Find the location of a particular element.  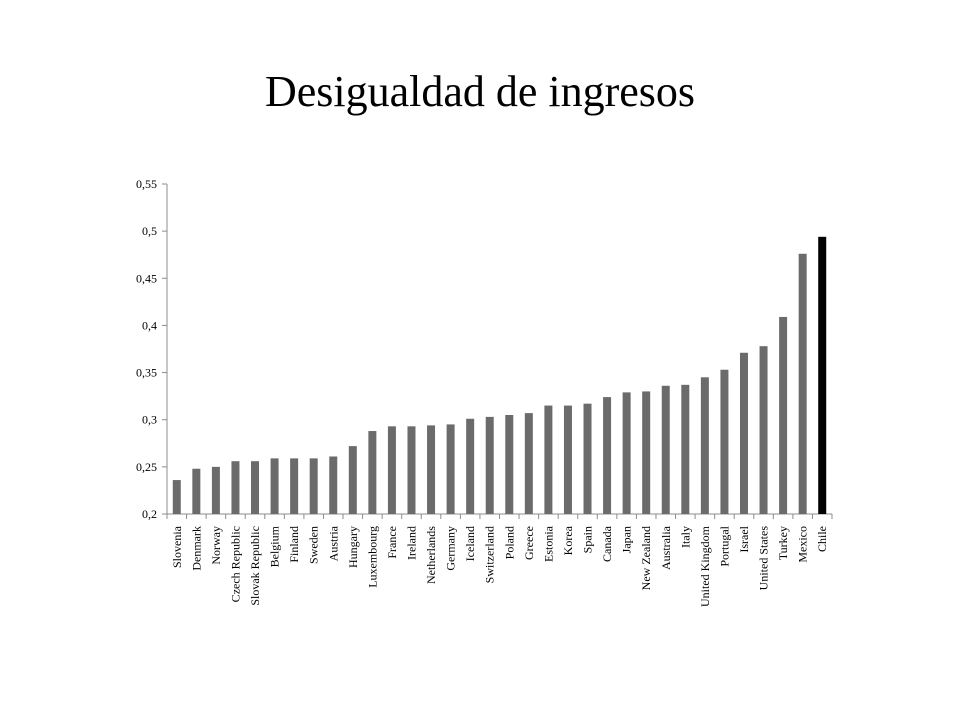

bar-norway is located at coordinates (215, 490).